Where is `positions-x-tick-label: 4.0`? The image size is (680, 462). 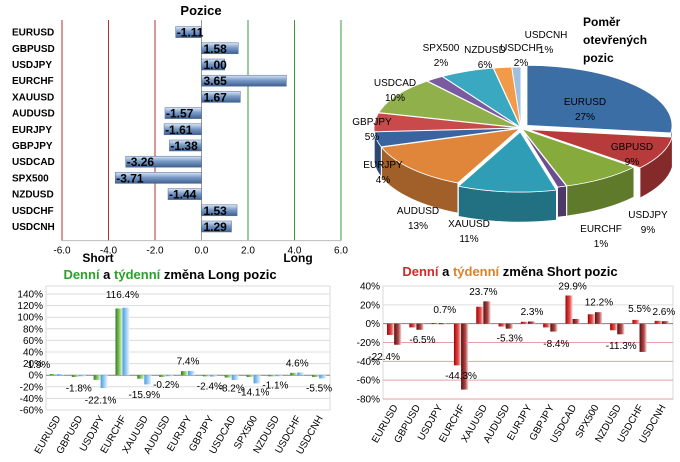 positions-x-tick-label: 4.0 is located at coordinates (295, 251).